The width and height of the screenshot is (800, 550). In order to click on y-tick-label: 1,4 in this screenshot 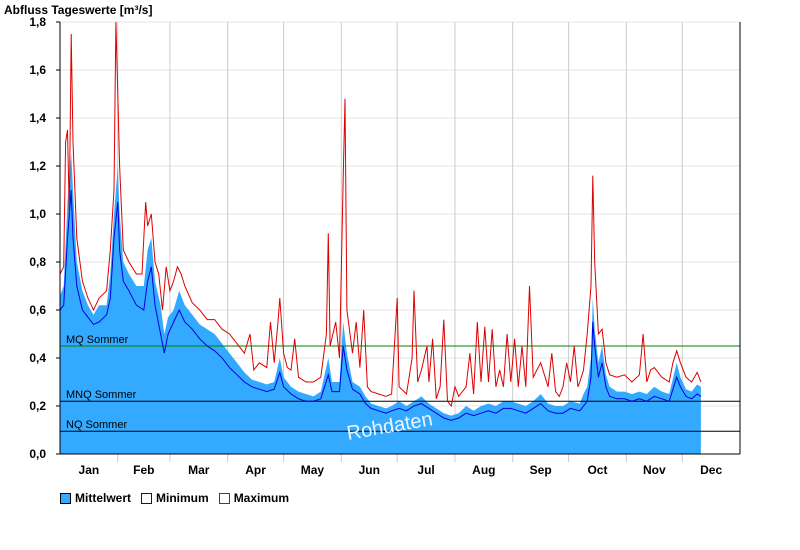, I will do `click(37, 118)`.